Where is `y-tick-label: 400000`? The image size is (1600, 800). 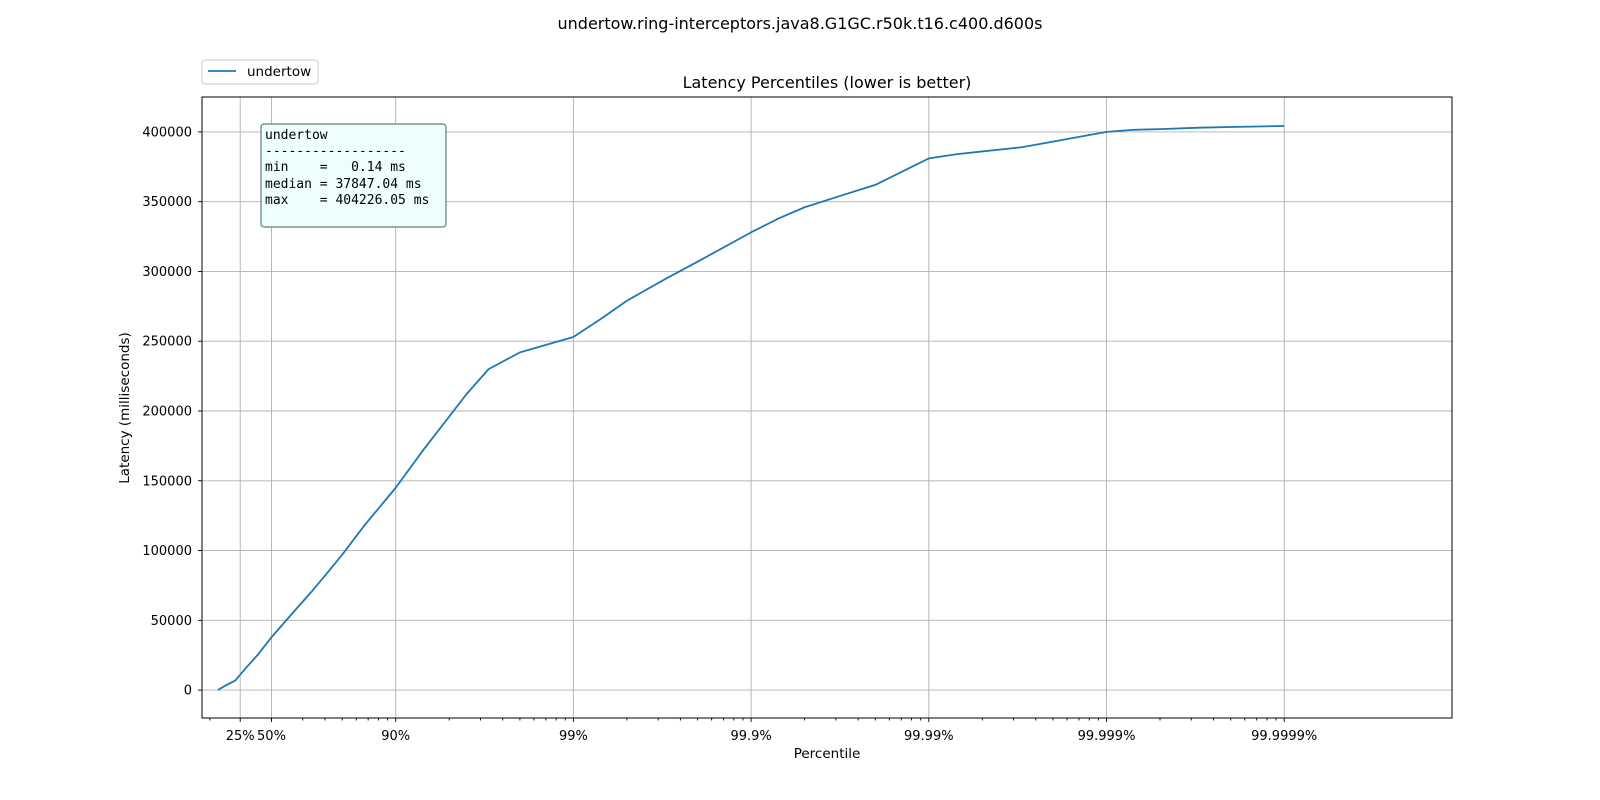 y-tick-label: 400000 is located at coordinates (167, 132).